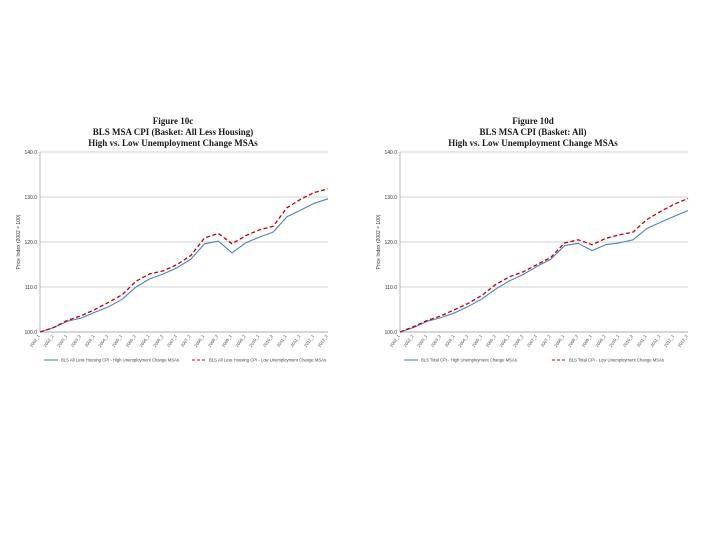 The height and width of the screenshot is (540, 720). What do you see at coordinates (173, 121) in the screenshot?
I see `chart-title: Figure 10c` at bounding box center [173, 121].